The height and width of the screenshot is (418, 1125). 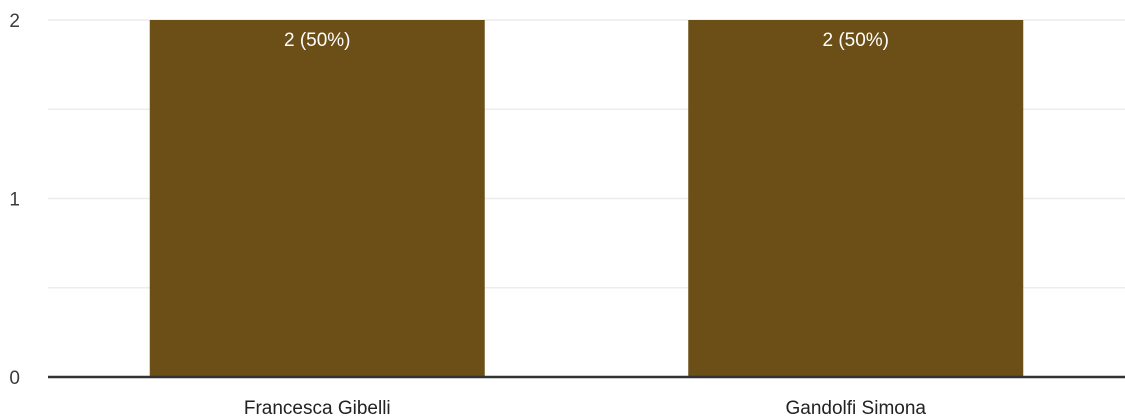 I want to click on x-category-label: Gandolfi Simona, so click(x=856, y=408).